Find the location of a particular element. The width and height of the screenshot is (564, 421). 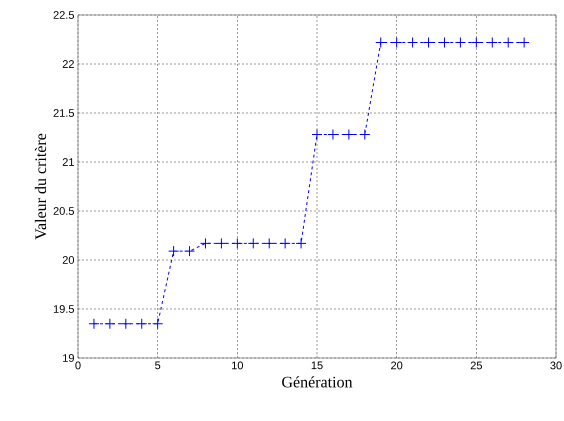

x-tick-label: 5 is located at coordinates (157, 366).